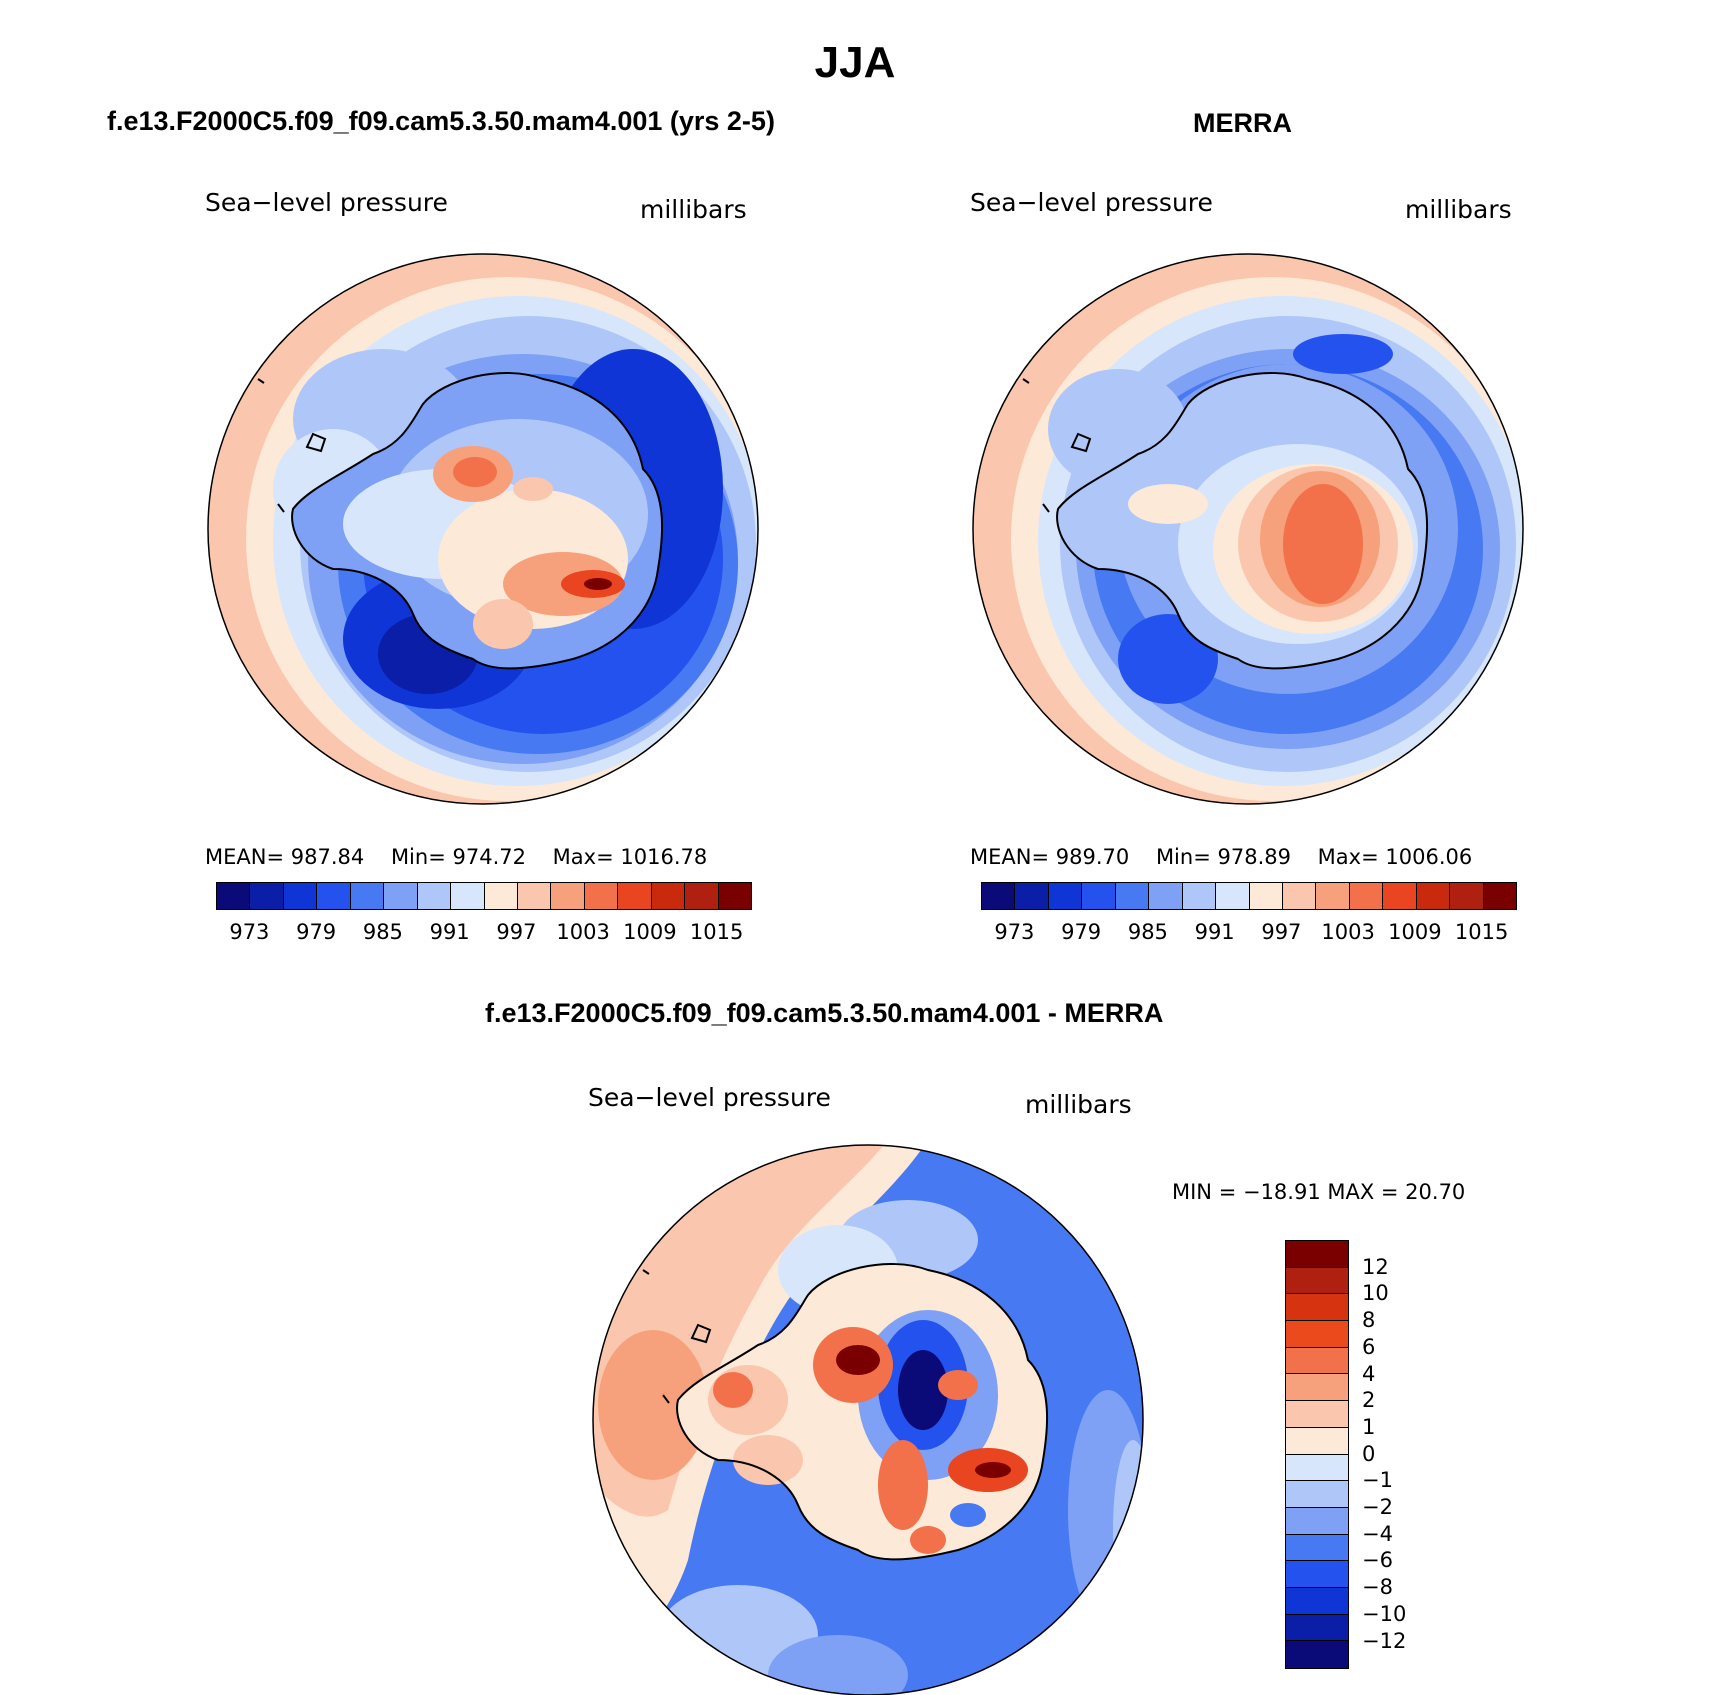  What do you see at coordinates (1458, 209) in the screenshot?
I see `right-units-label: millibars` at bounding box center [1458, 209].